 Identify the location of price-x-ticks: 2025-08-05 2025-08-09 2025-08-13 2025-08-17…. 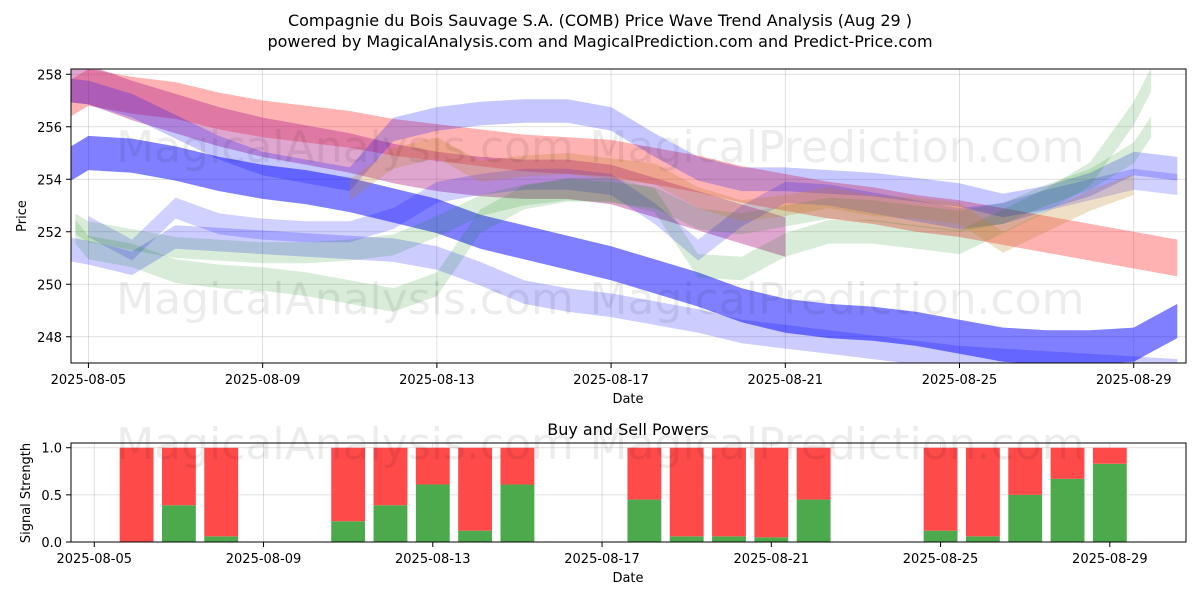
(611, 375).